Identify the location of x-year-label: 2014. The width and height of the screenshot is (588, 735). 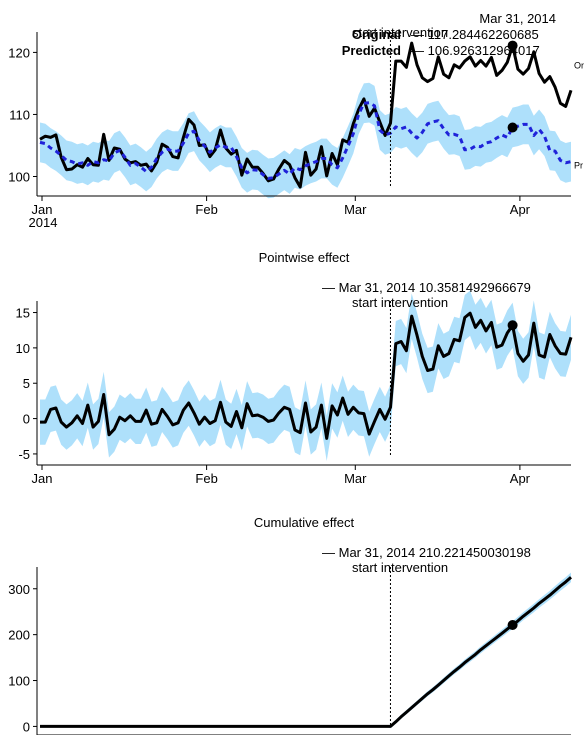
(43, 222).